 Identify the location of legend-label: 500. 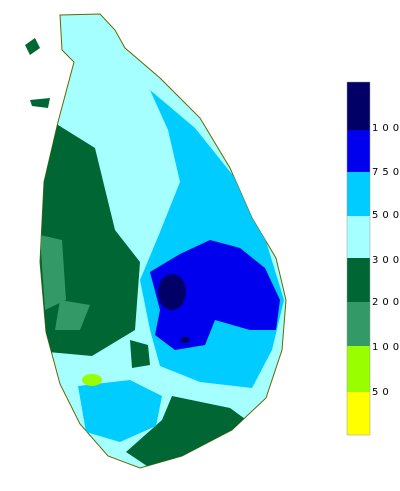
(386, 215).